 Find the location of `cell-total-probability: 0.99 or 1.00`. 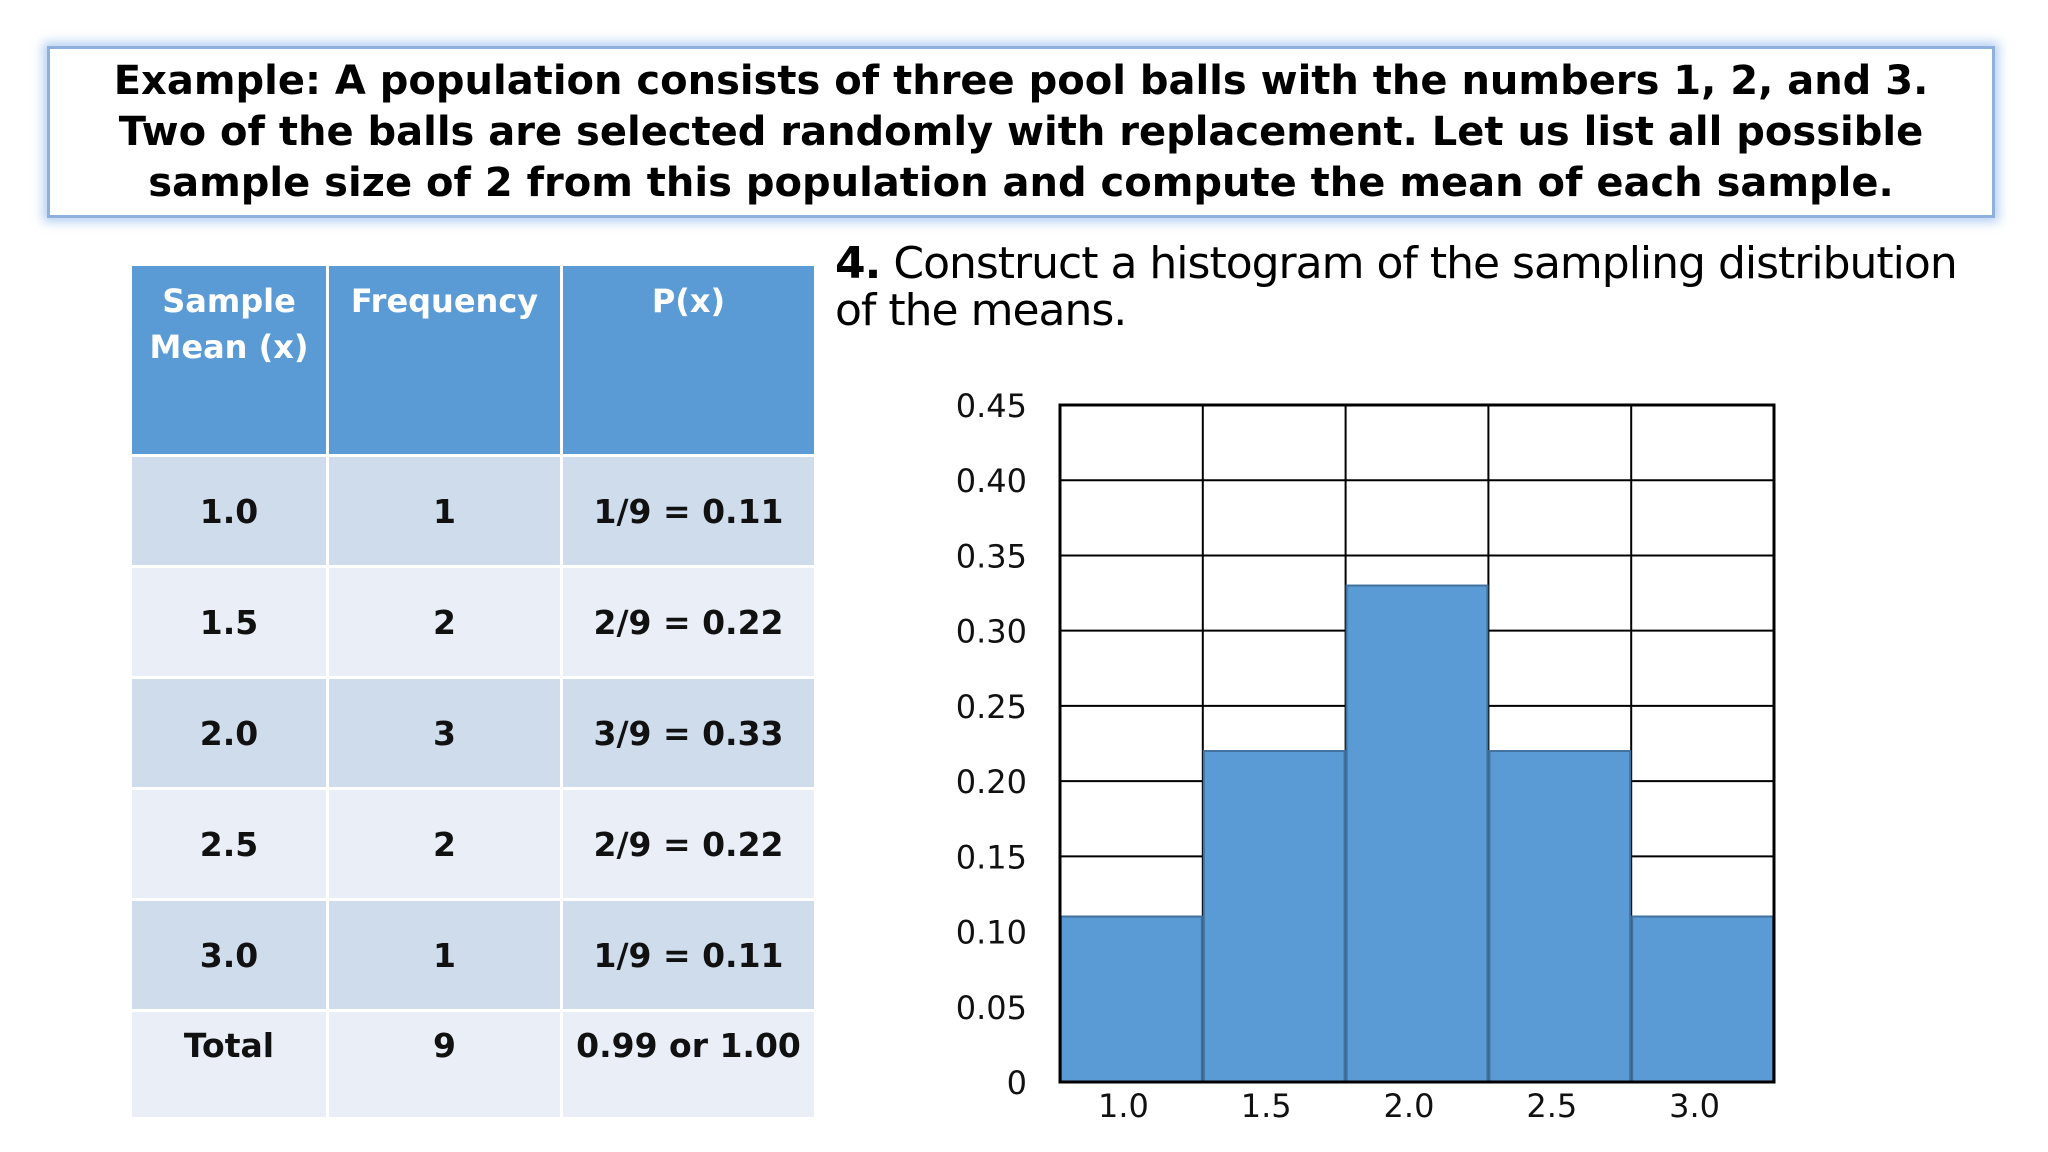

cell-total-probability: 0.99 or 1.00 is located at coordinates (688, 1064).